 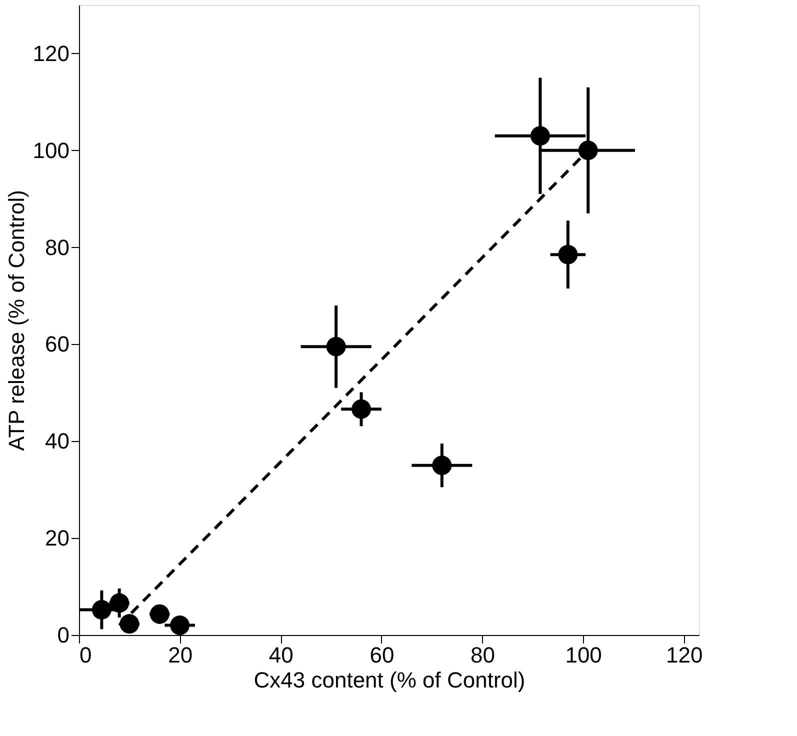 I want to click on x-tick-label: 120, so click(x=684, y=655).